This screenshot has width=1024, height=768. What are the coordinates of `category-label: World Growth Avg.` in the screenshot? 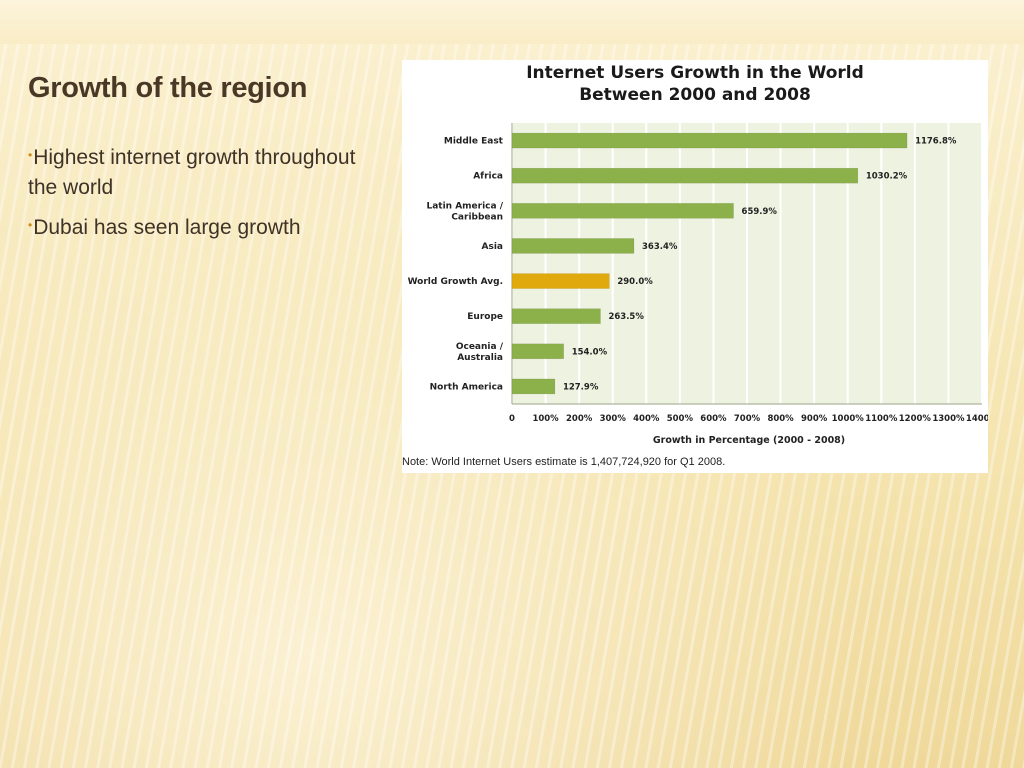 It's located at (455, 282).